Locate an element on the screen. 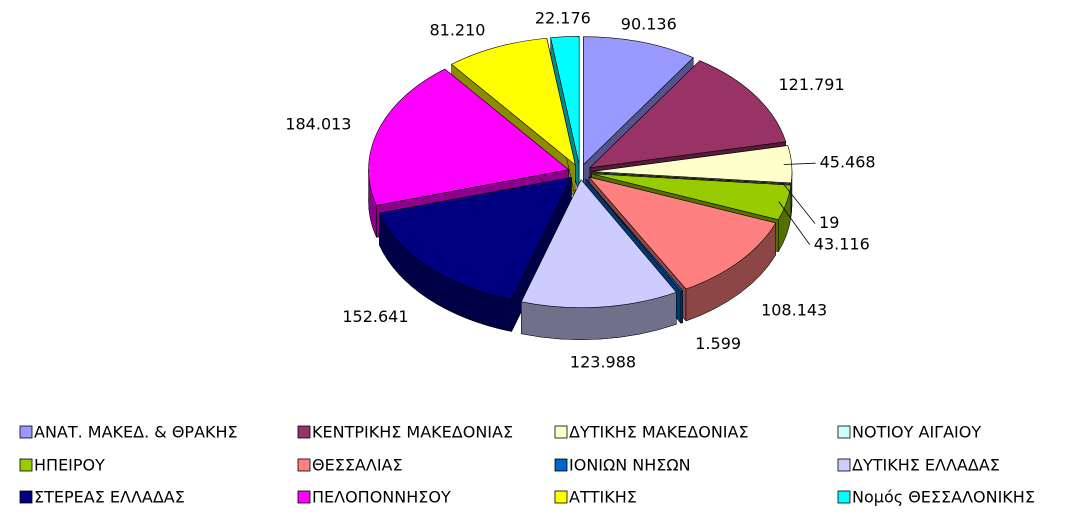  legend-label: ΙΟΝΙΩΝ ΝΗΣΩΝ is located at coordinates (630, 465).